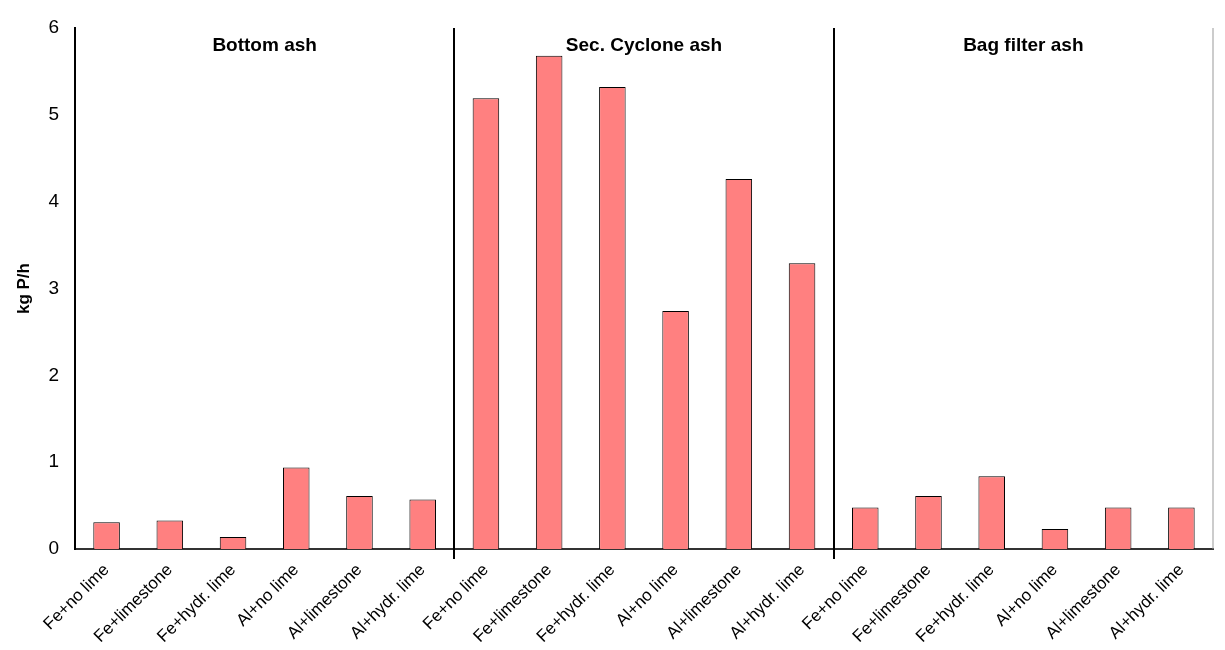 The height and width of the screenshot is (650, 1225). What do you see at coordinates (23, 289) in the screenshot?
I see `y-axis-title: kg P/h` at bounding box center [23, 289].